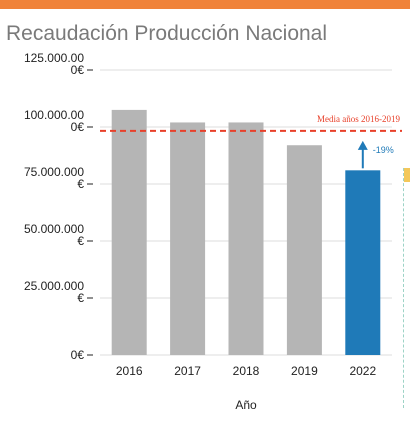 The image size is (410, 432). I want to click on reference-line-label: Media años 2016-2019, so click(358, 119).